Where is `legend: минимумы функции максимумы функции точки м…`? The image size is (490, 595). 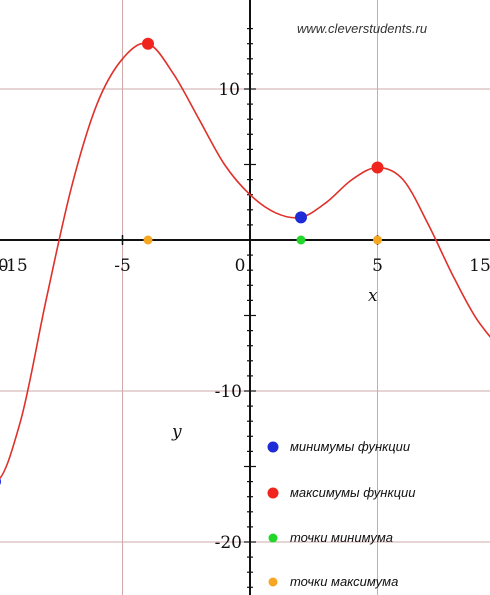 legend: минимумы функции максимумы функции точки м… is located at coordinates (341, 514).